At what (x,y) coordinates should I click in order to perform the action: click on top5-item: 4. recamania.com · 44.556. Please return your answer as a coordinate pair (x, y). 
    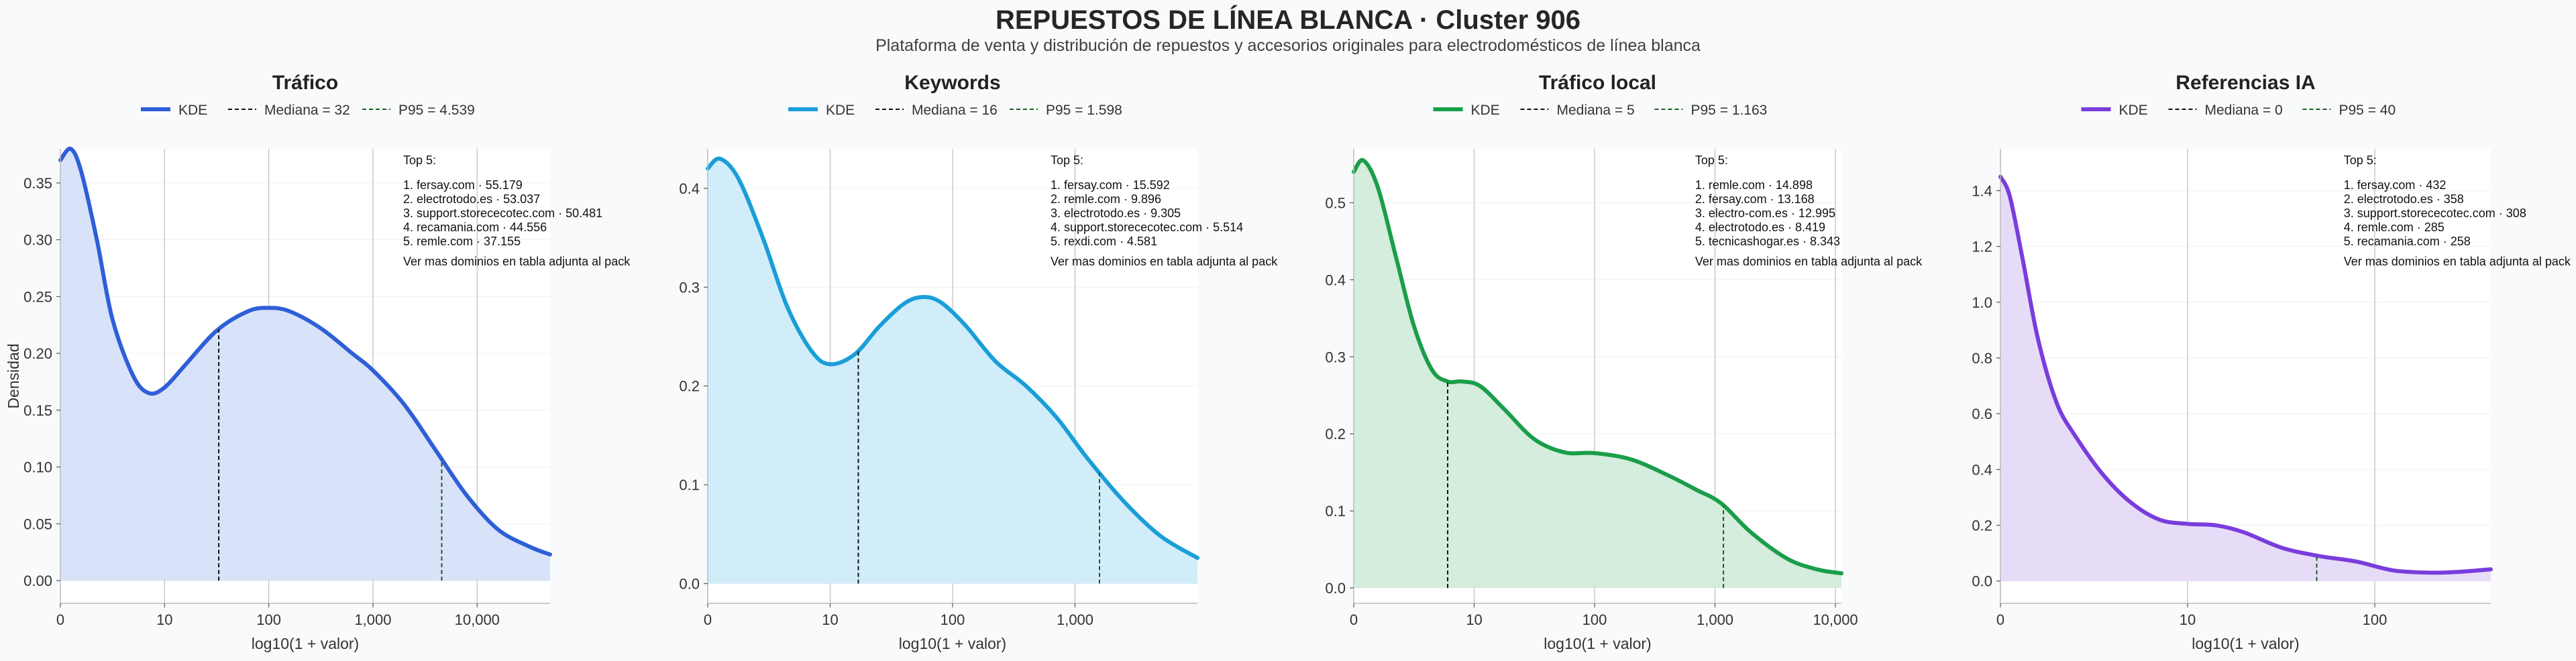
    Looking at the image, I should click on (475, 227).